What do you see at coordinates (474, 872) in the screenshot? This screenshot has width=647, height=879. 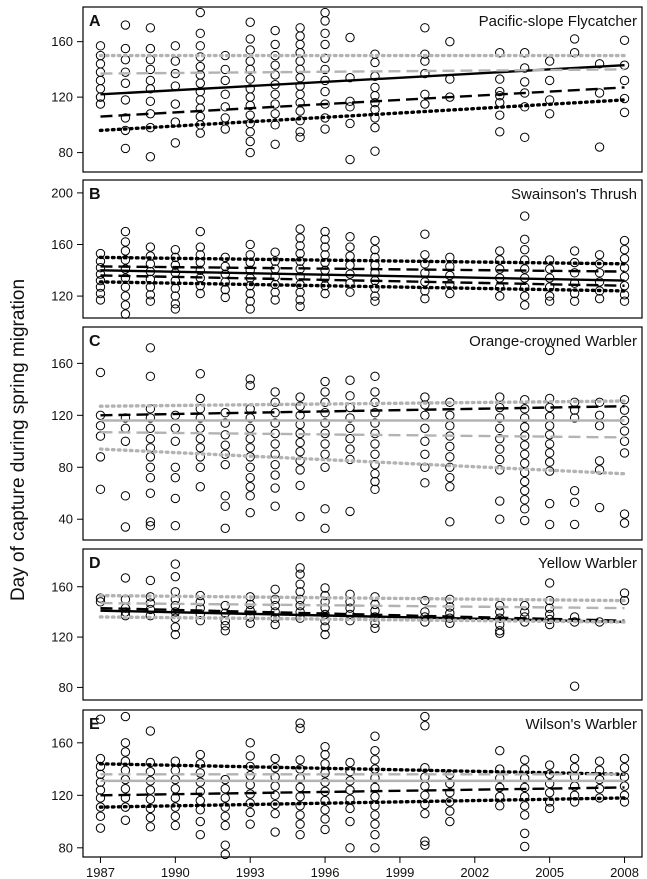 I see `x-tick-label: 2002` at bounding box center [474, 872].